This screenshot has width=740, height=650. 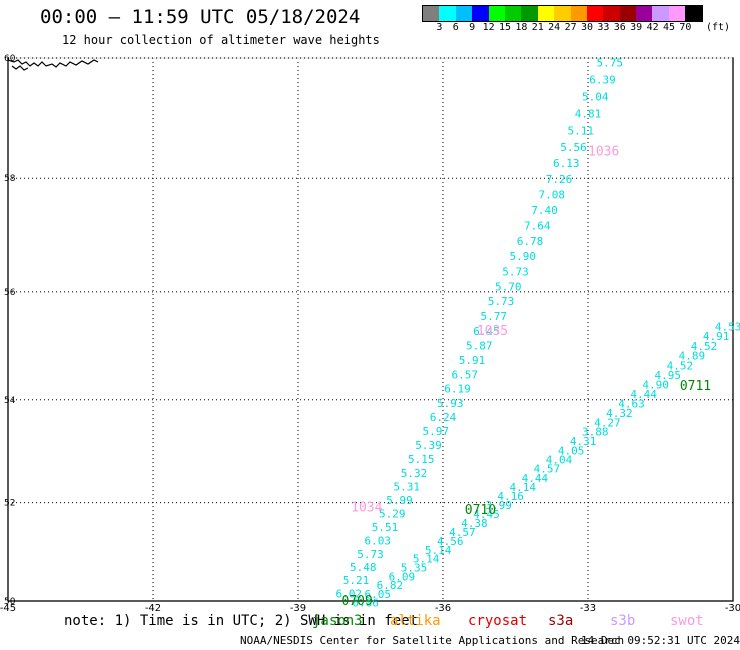 I want to click on wave-height-value: 5.97, so click(x=436, y=431).